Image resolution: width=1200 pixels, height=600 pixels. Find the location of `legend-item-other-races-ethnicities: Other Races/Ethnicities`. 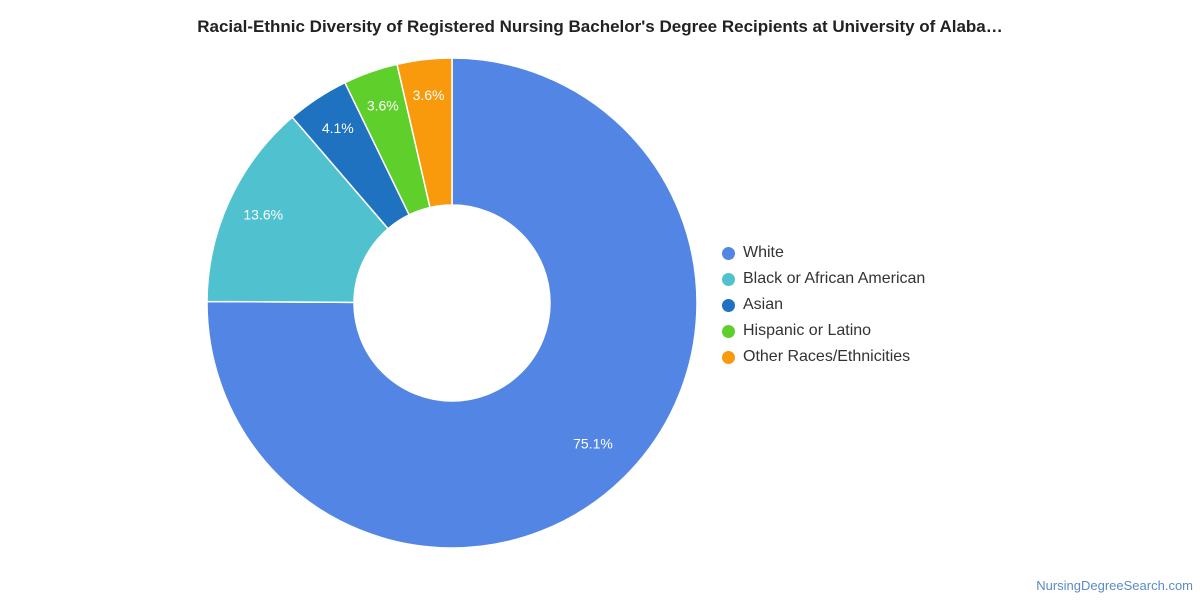

legend-item-other-races-ethnicities: Other Races/Ethnicities is located at coordinates (823, 357).